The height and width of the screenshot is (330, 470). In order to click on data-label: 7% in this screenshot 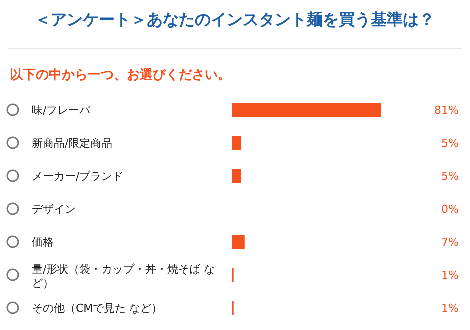, I will do `click(450, 242)`.